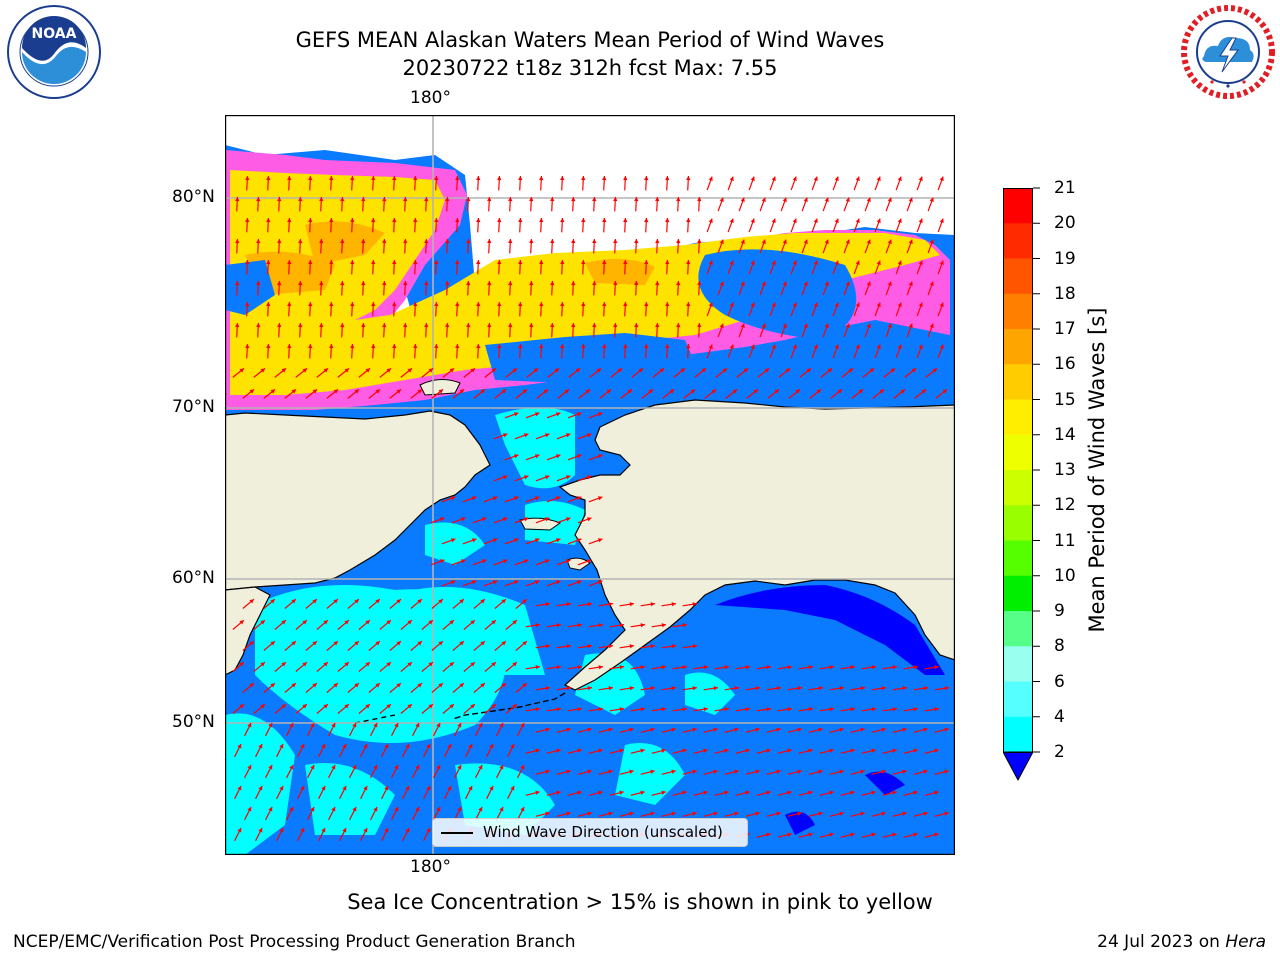 This screenshot has width=1280, height=960. Describe the element at coordinates (1018, 206) in the screenshot. I see `colorbar-segment` at that location.